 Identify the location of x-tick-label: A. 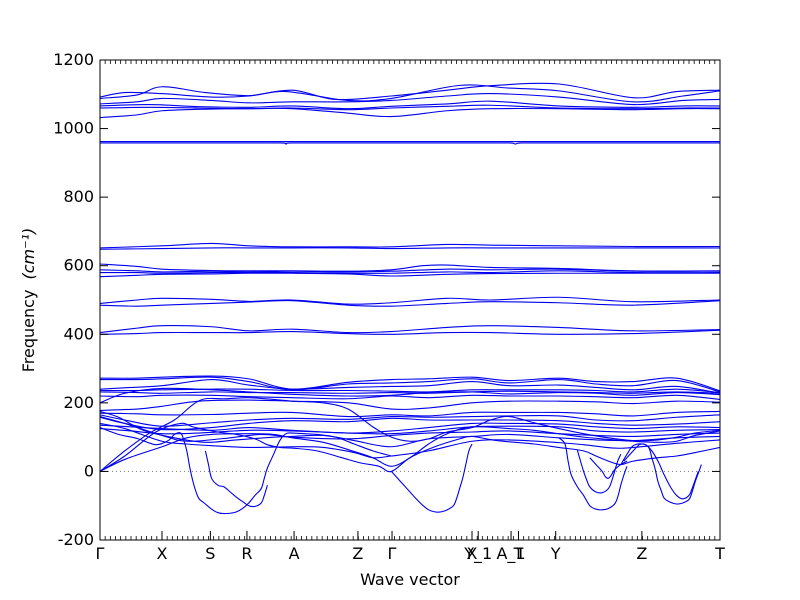
(294, 553).